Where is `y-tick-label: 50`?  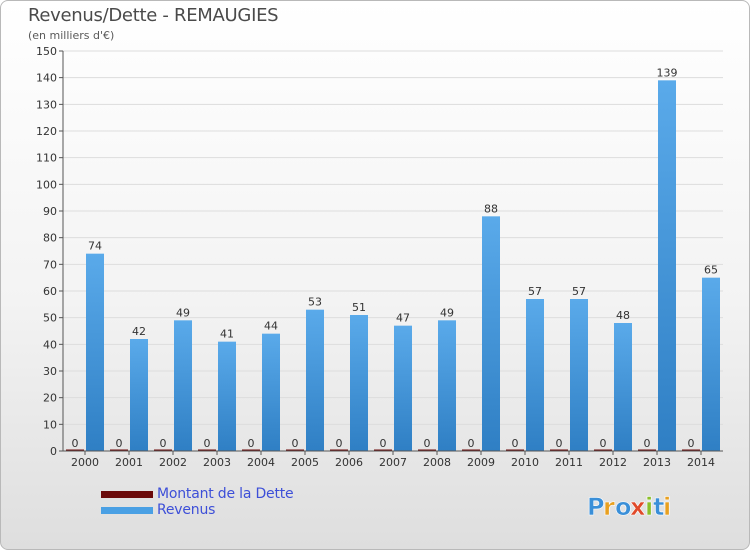
y-tick-label: 50 is located at coordinates (50, 318).